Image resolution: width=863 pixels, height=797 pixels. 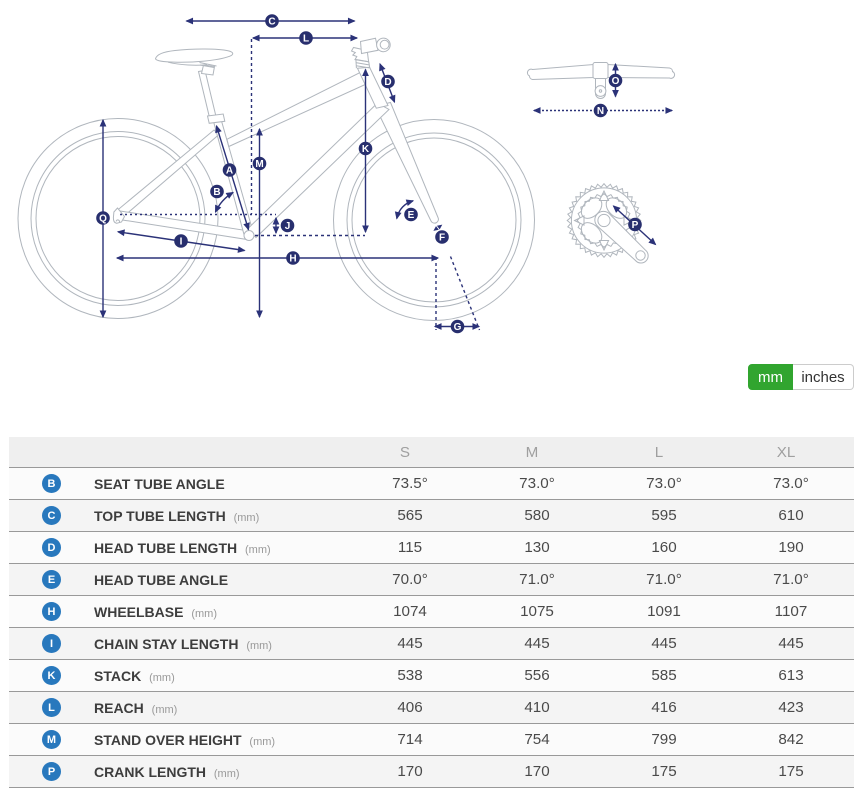 I want to click on svg-text: I, so click(x=181, y=242).